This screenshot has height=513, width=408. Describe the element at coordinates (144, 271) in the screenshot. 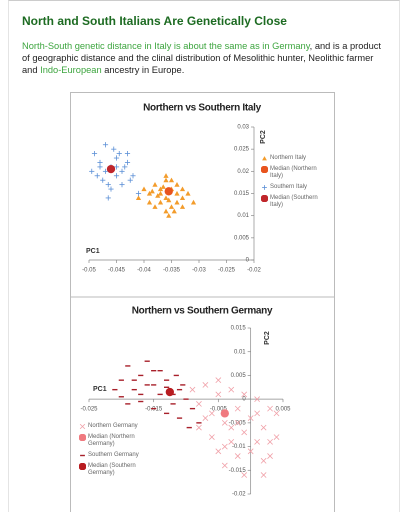

I see `x-tick-label: -0.04` at that location.